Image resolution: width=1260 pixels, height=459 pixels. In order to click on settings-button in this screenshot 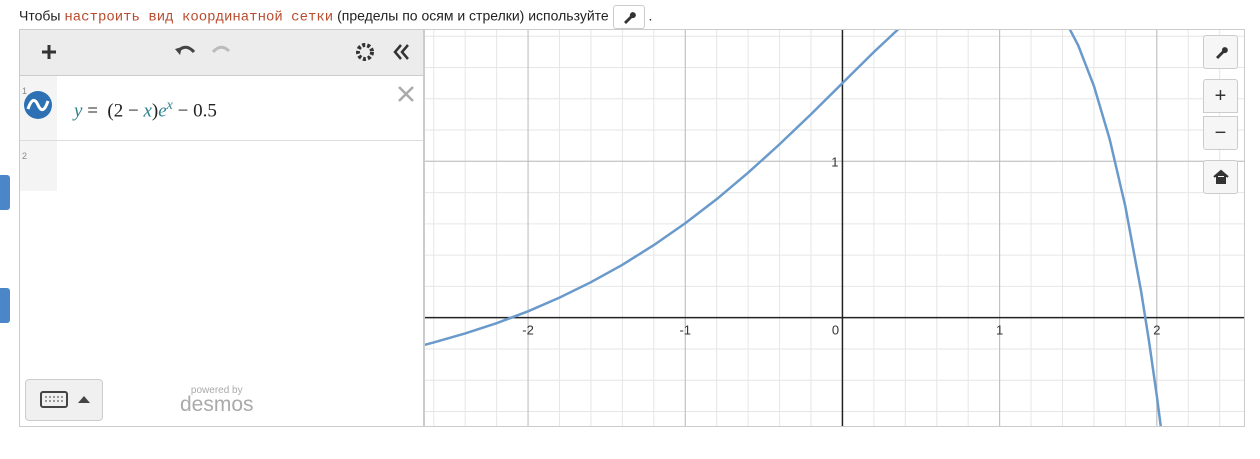, I will do `click(365, 52)`.